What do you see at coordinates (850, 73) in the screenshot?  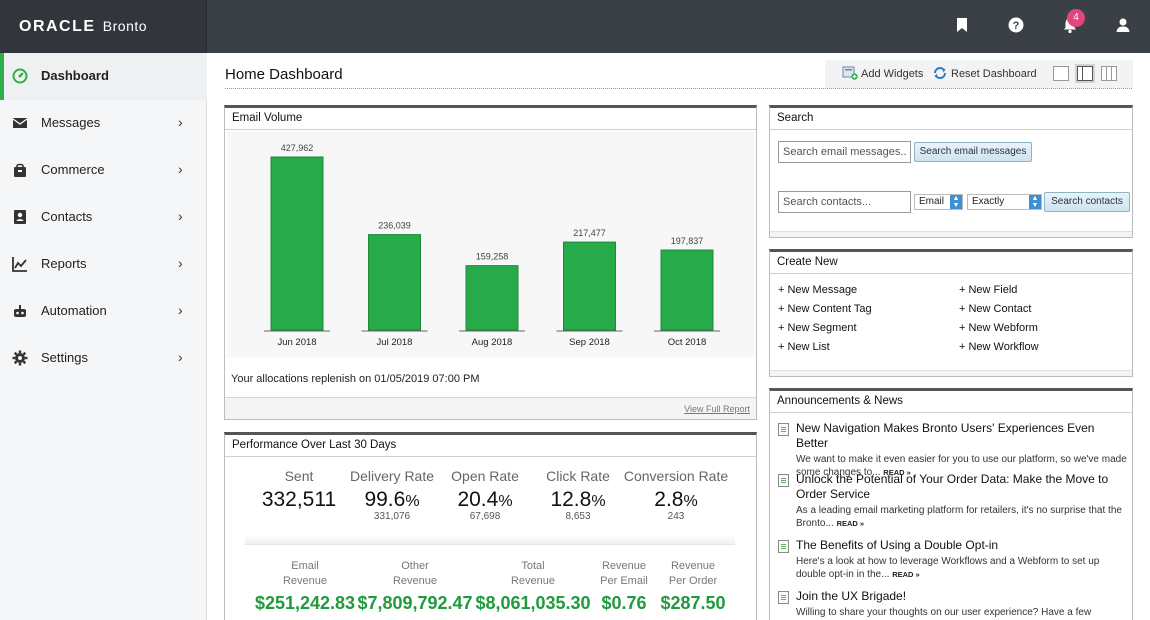 I see `add-widget-icon` at bounding box center [850, 73].